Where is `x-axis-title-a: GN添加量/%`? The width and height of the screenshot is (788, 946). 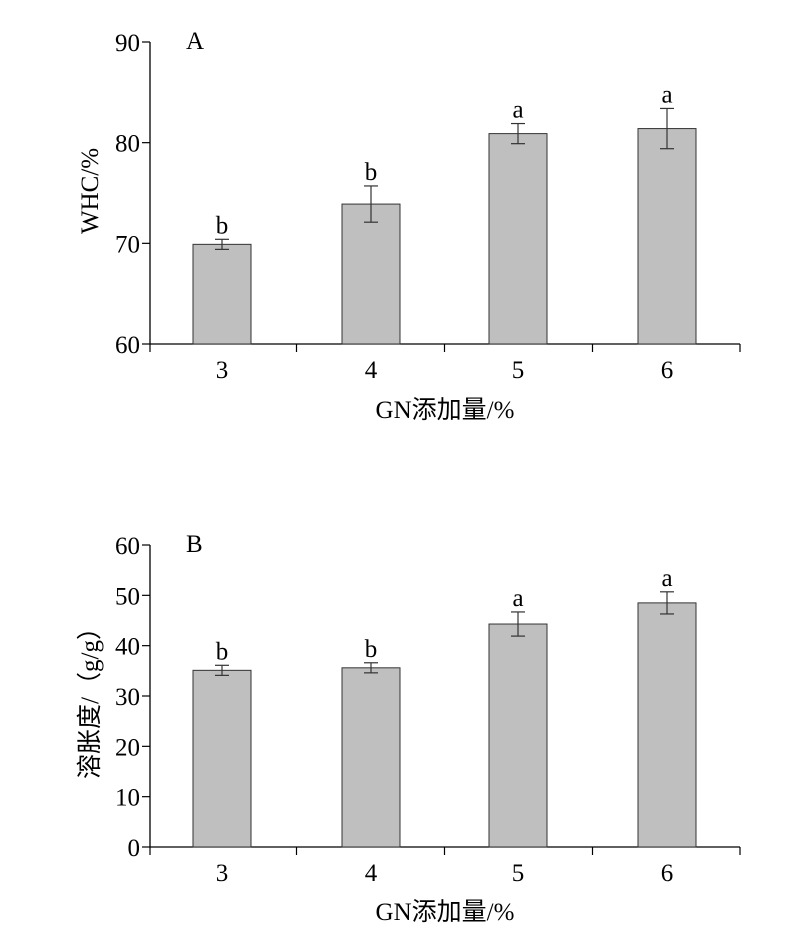
x-axis-title-a: GN添加量/% is located at coordinates (445, 410).